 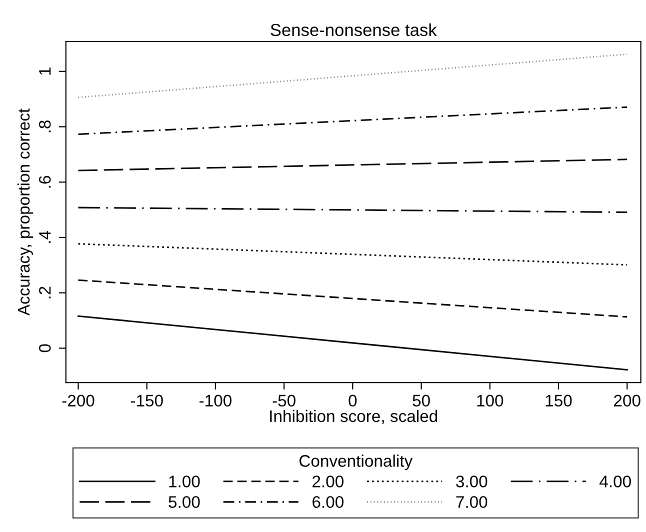 What do you see at coordinates (353, 29) in the screenshot?
I see `chart-title: Sense-nonsense task` at bounding box center [353, 29].